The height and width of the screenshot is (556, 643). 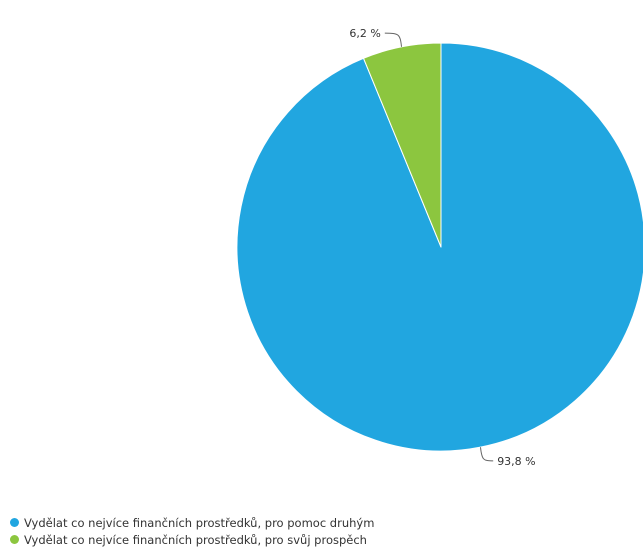 I want to click on slice-label-help-others: 93,8 %, so click(x=516, y=461).